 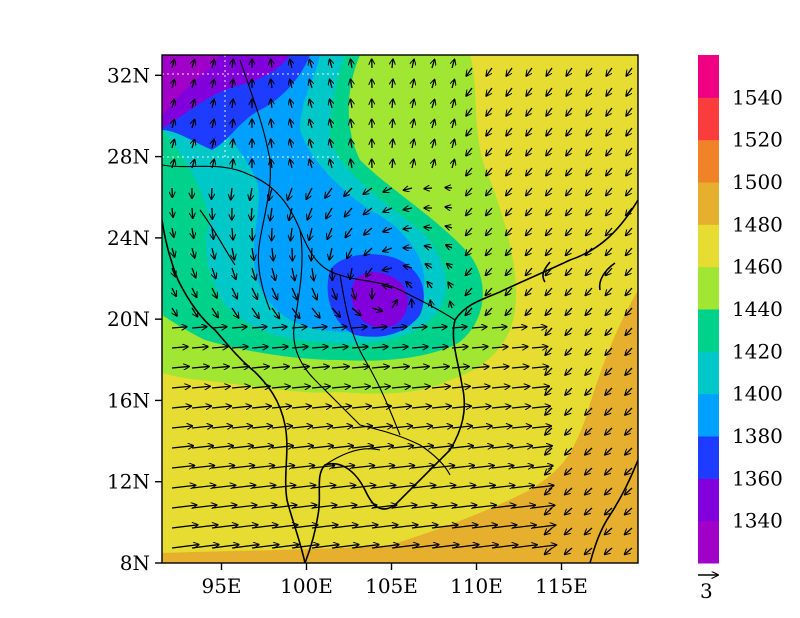 I want to click on colorbar-label: 1460, so click(x=757, y=267).